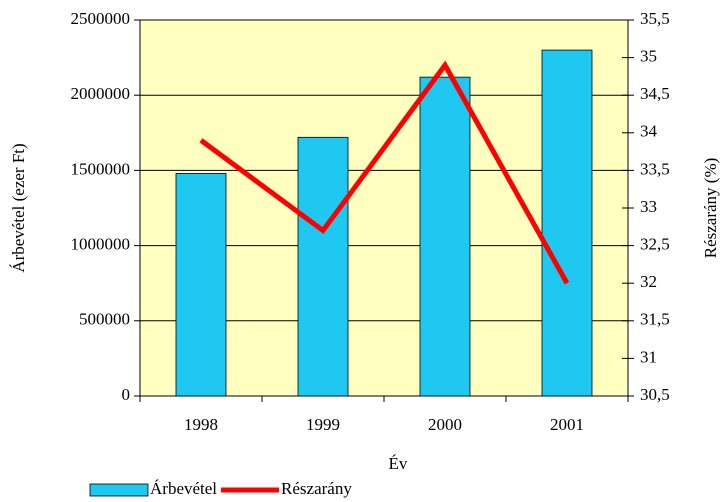 Image resolution: width=727 pixels, height=502 pixels. Describe the element at coordinates (655, 18) in the screenshot. I see `y2-tick-label: 35,5` at that location.